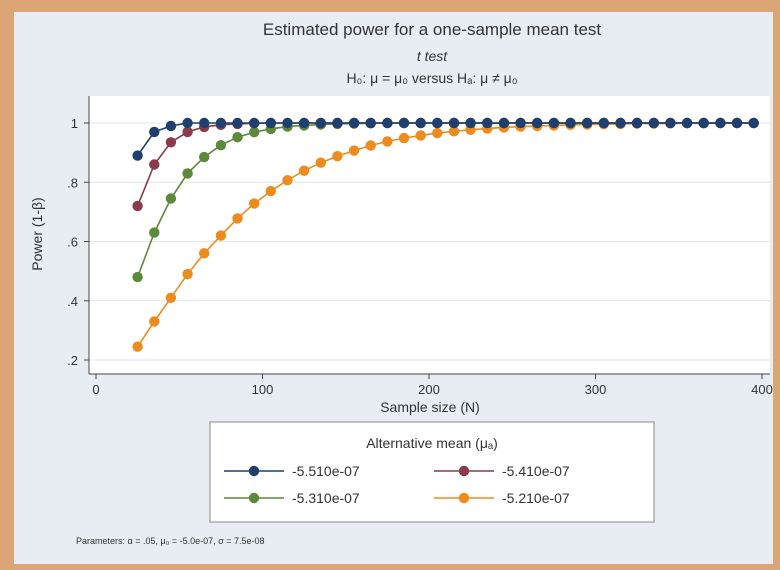 This screenshot has height=570, width=780. I want to click on y-tick-label: .6, so click(72, 242).